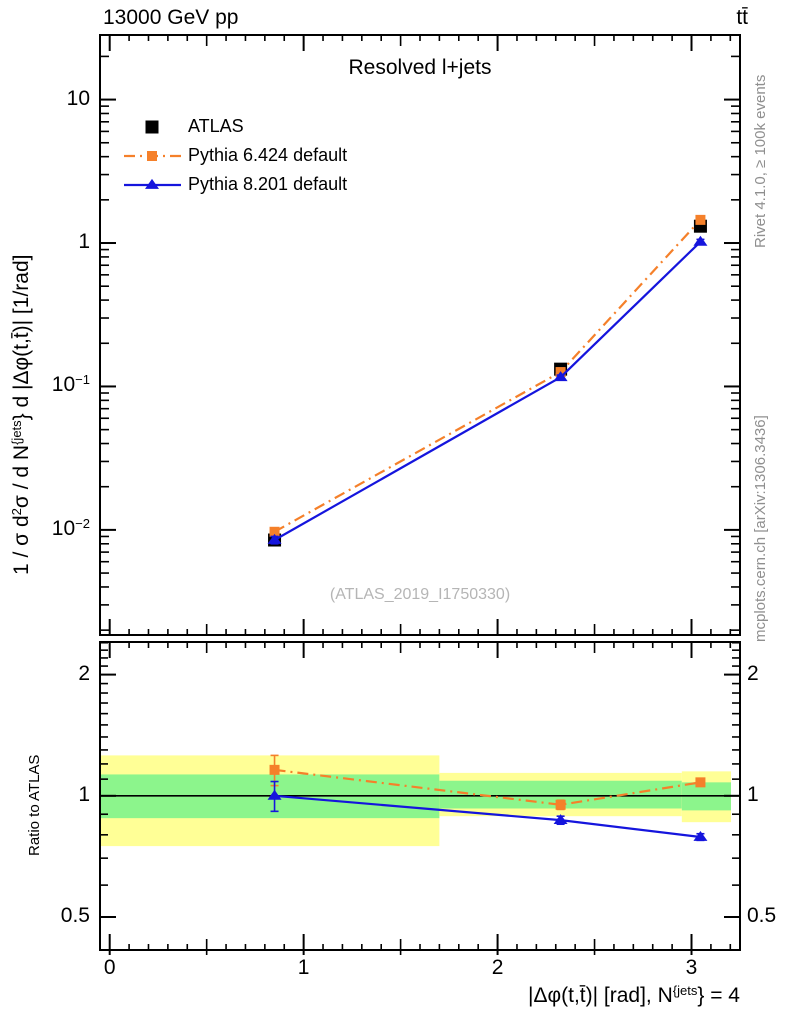  Describe the element at coordinates (171, 17) in the screenshot. I see `beam-energy-label: 13000 GeV pp` at that location.